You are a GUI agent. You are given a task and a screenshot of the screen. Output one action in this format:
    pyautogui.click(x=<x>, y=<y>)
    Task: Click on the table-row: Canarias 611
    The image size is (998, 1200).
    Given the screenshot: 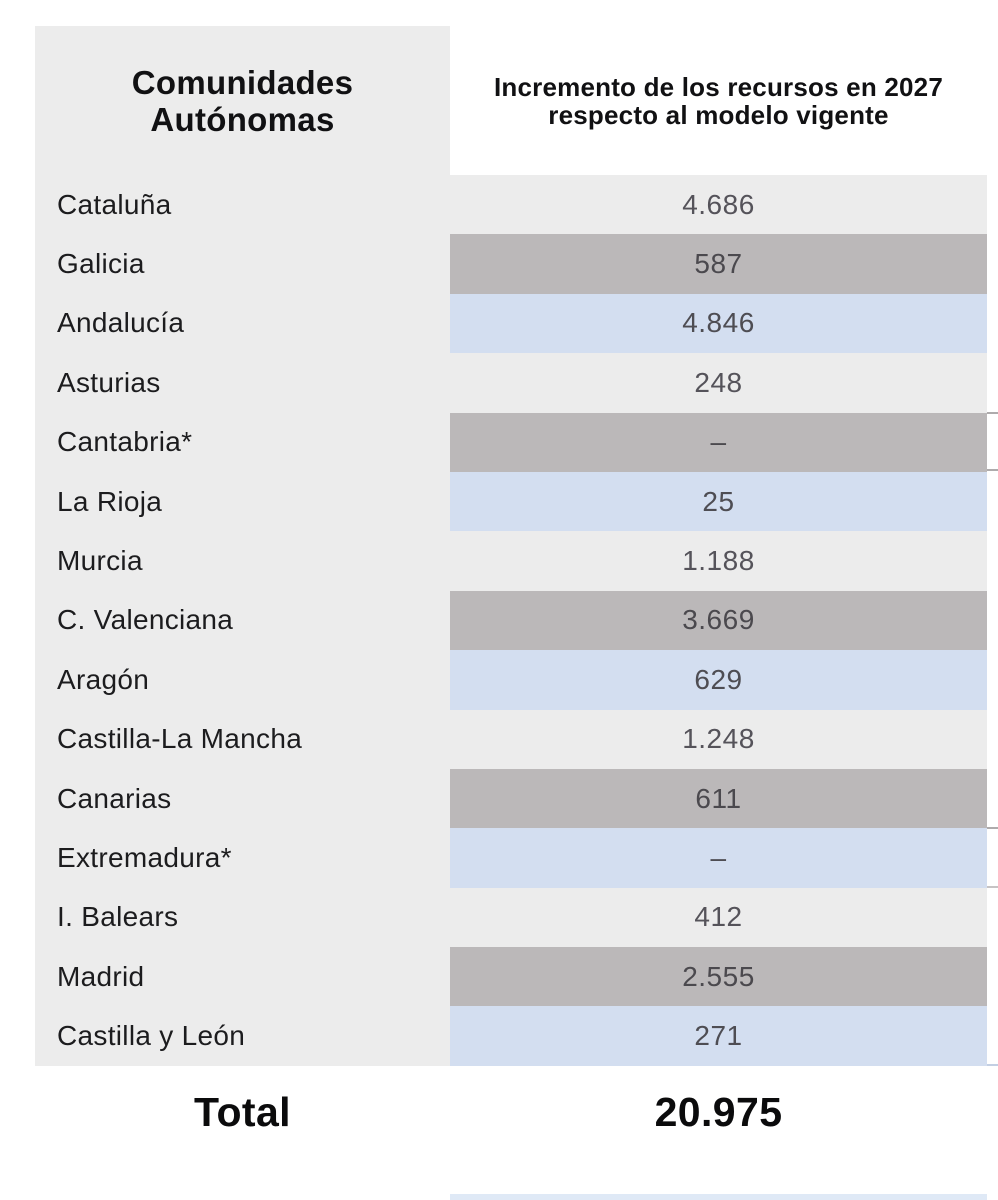 What is the action you would take?
    pyautogui.click(x=511, y=798)
    